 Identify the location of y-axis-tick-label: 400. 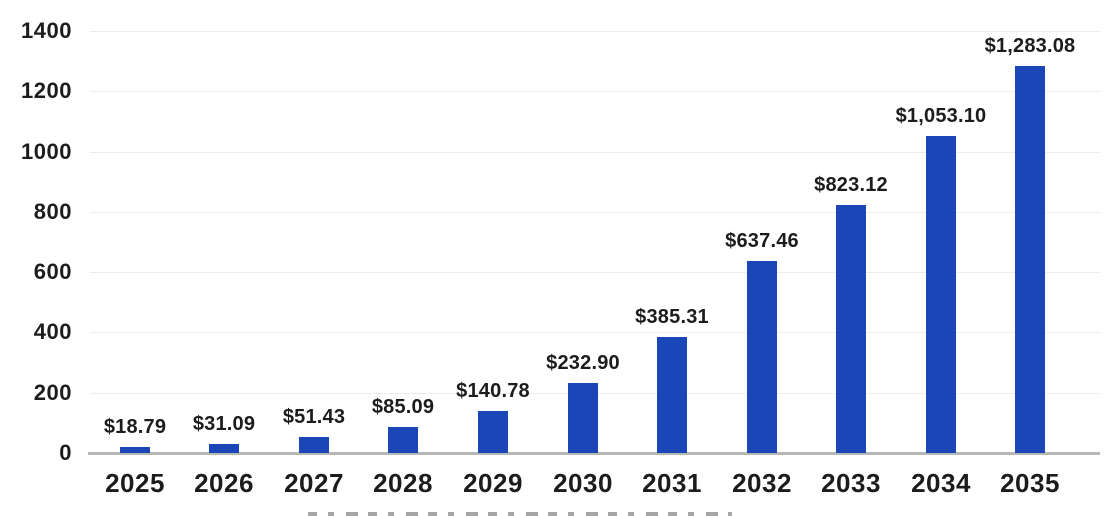
(52, 331).